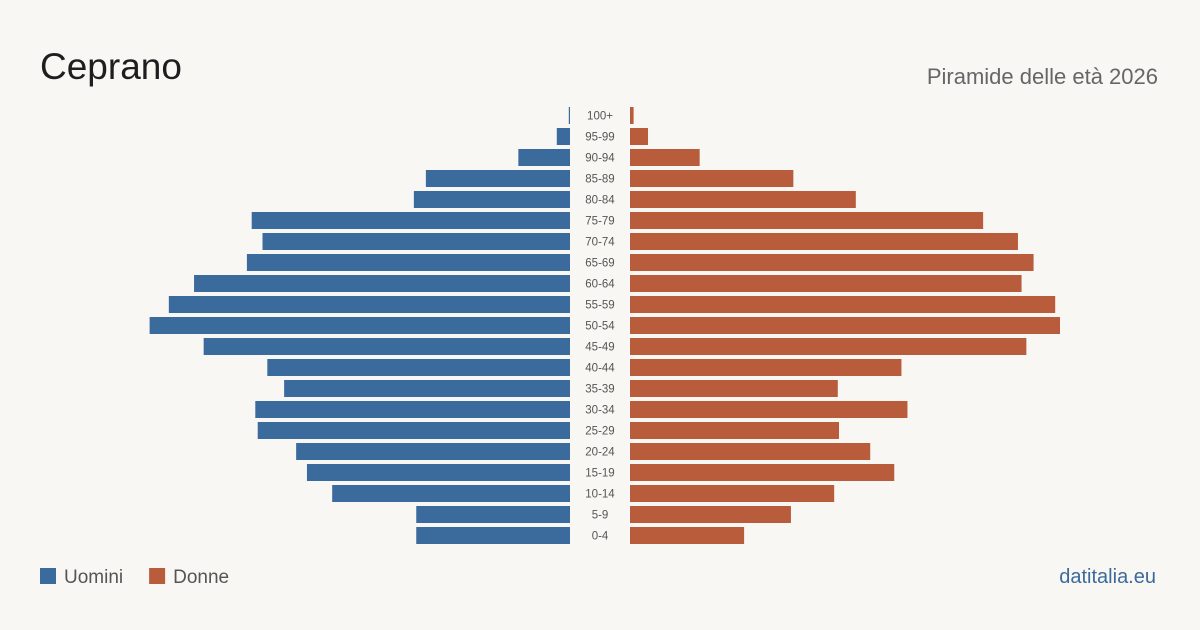 This screenshot has height=630, width=1200. I want to click on chart-title: Ceprano, so click(111, 66).